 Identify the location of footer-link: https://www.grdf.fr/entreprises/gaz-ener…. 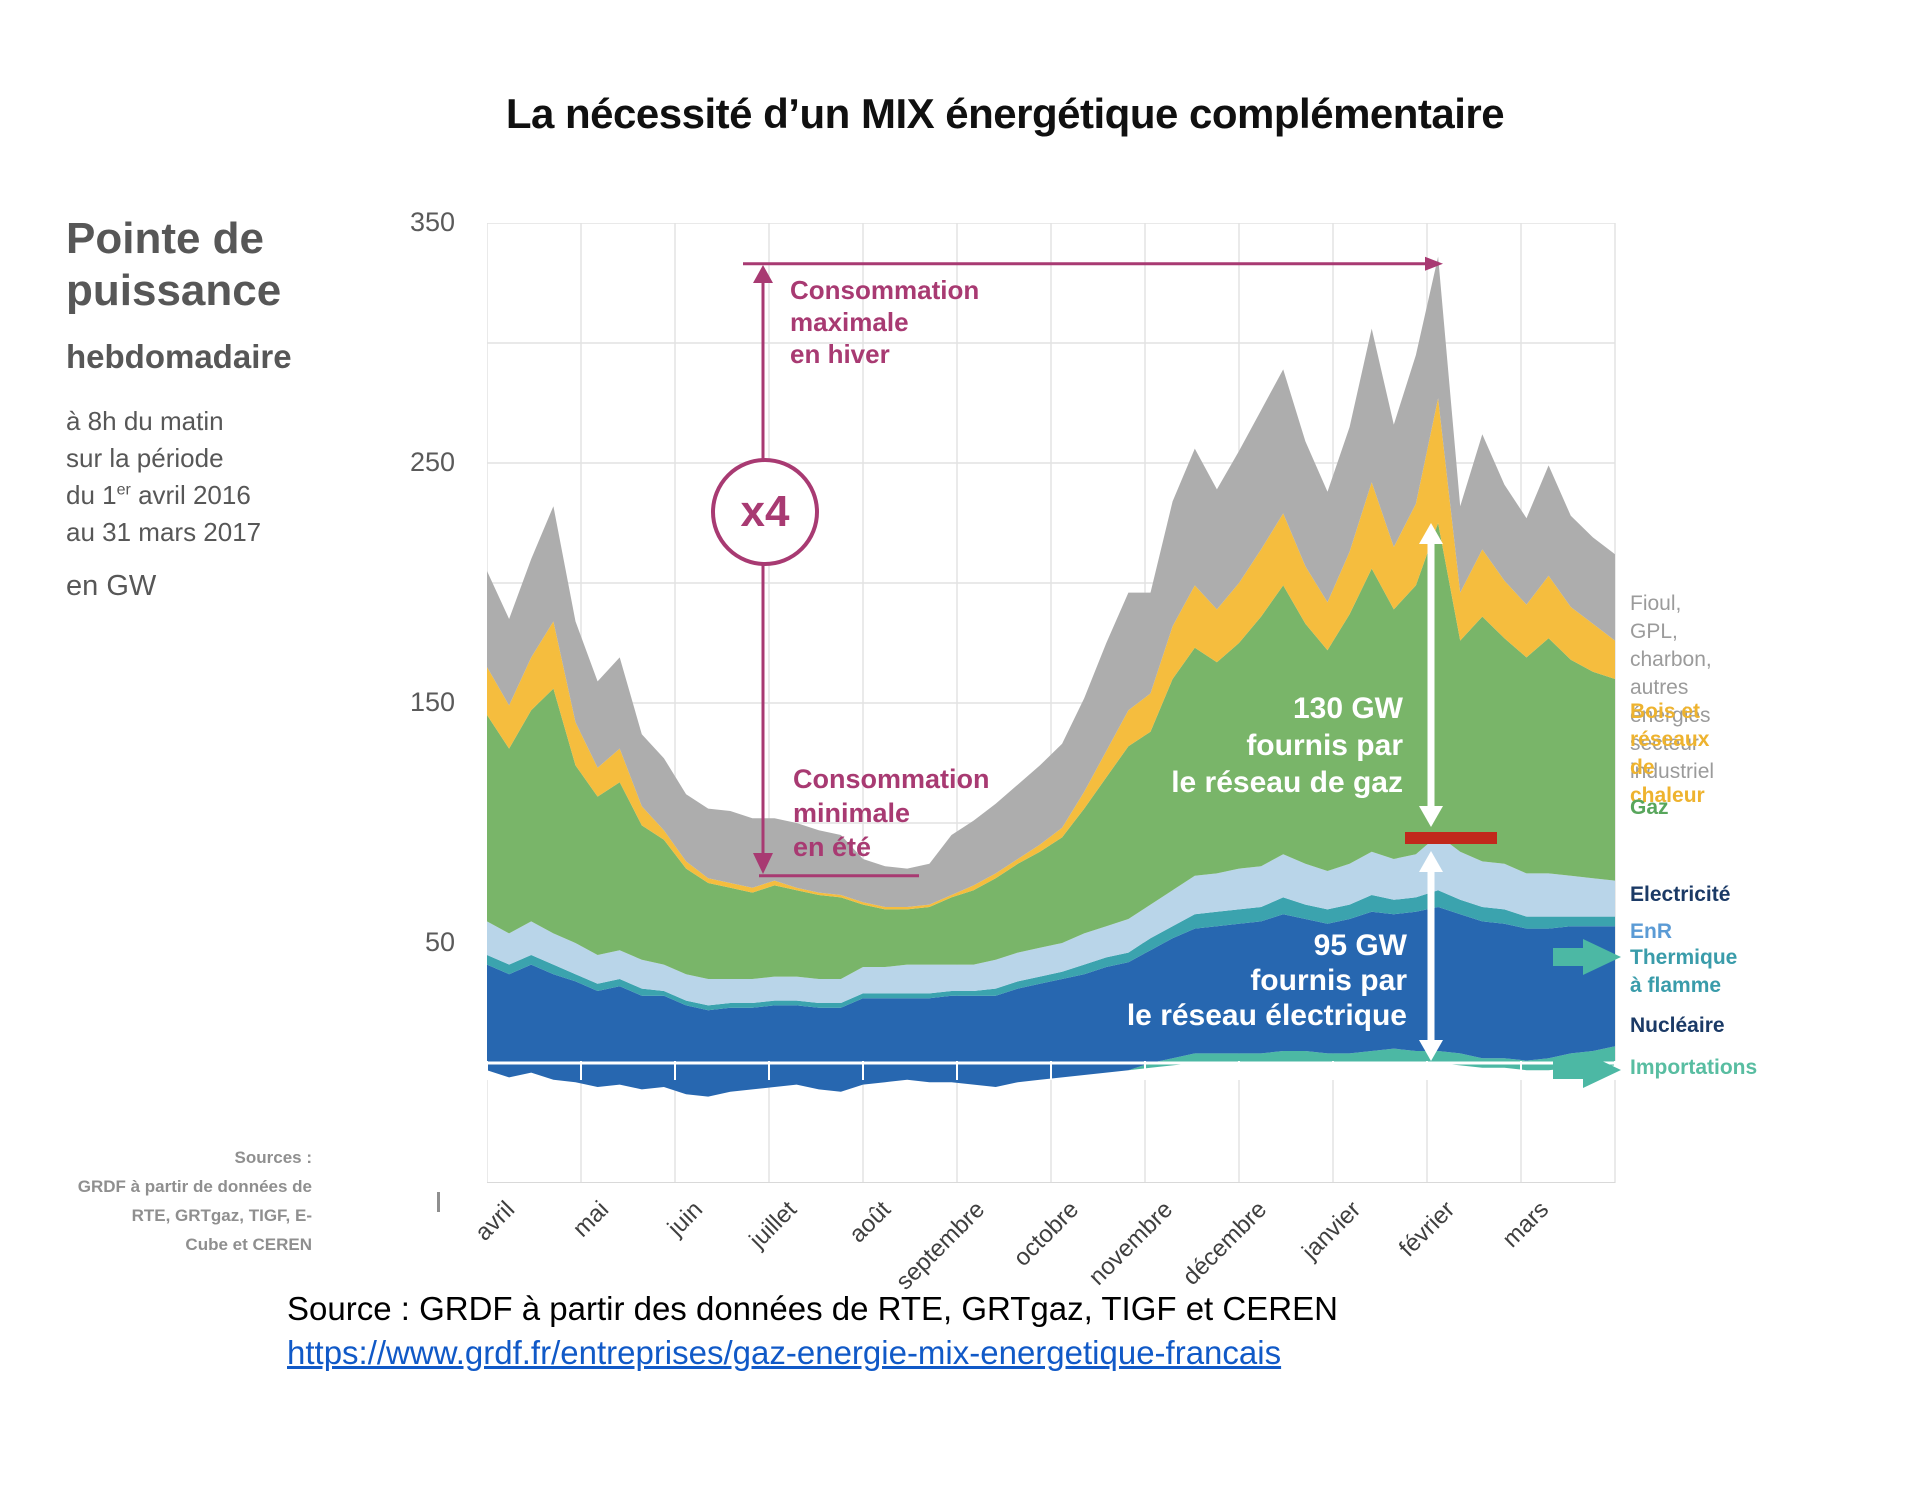
(784, 1353).